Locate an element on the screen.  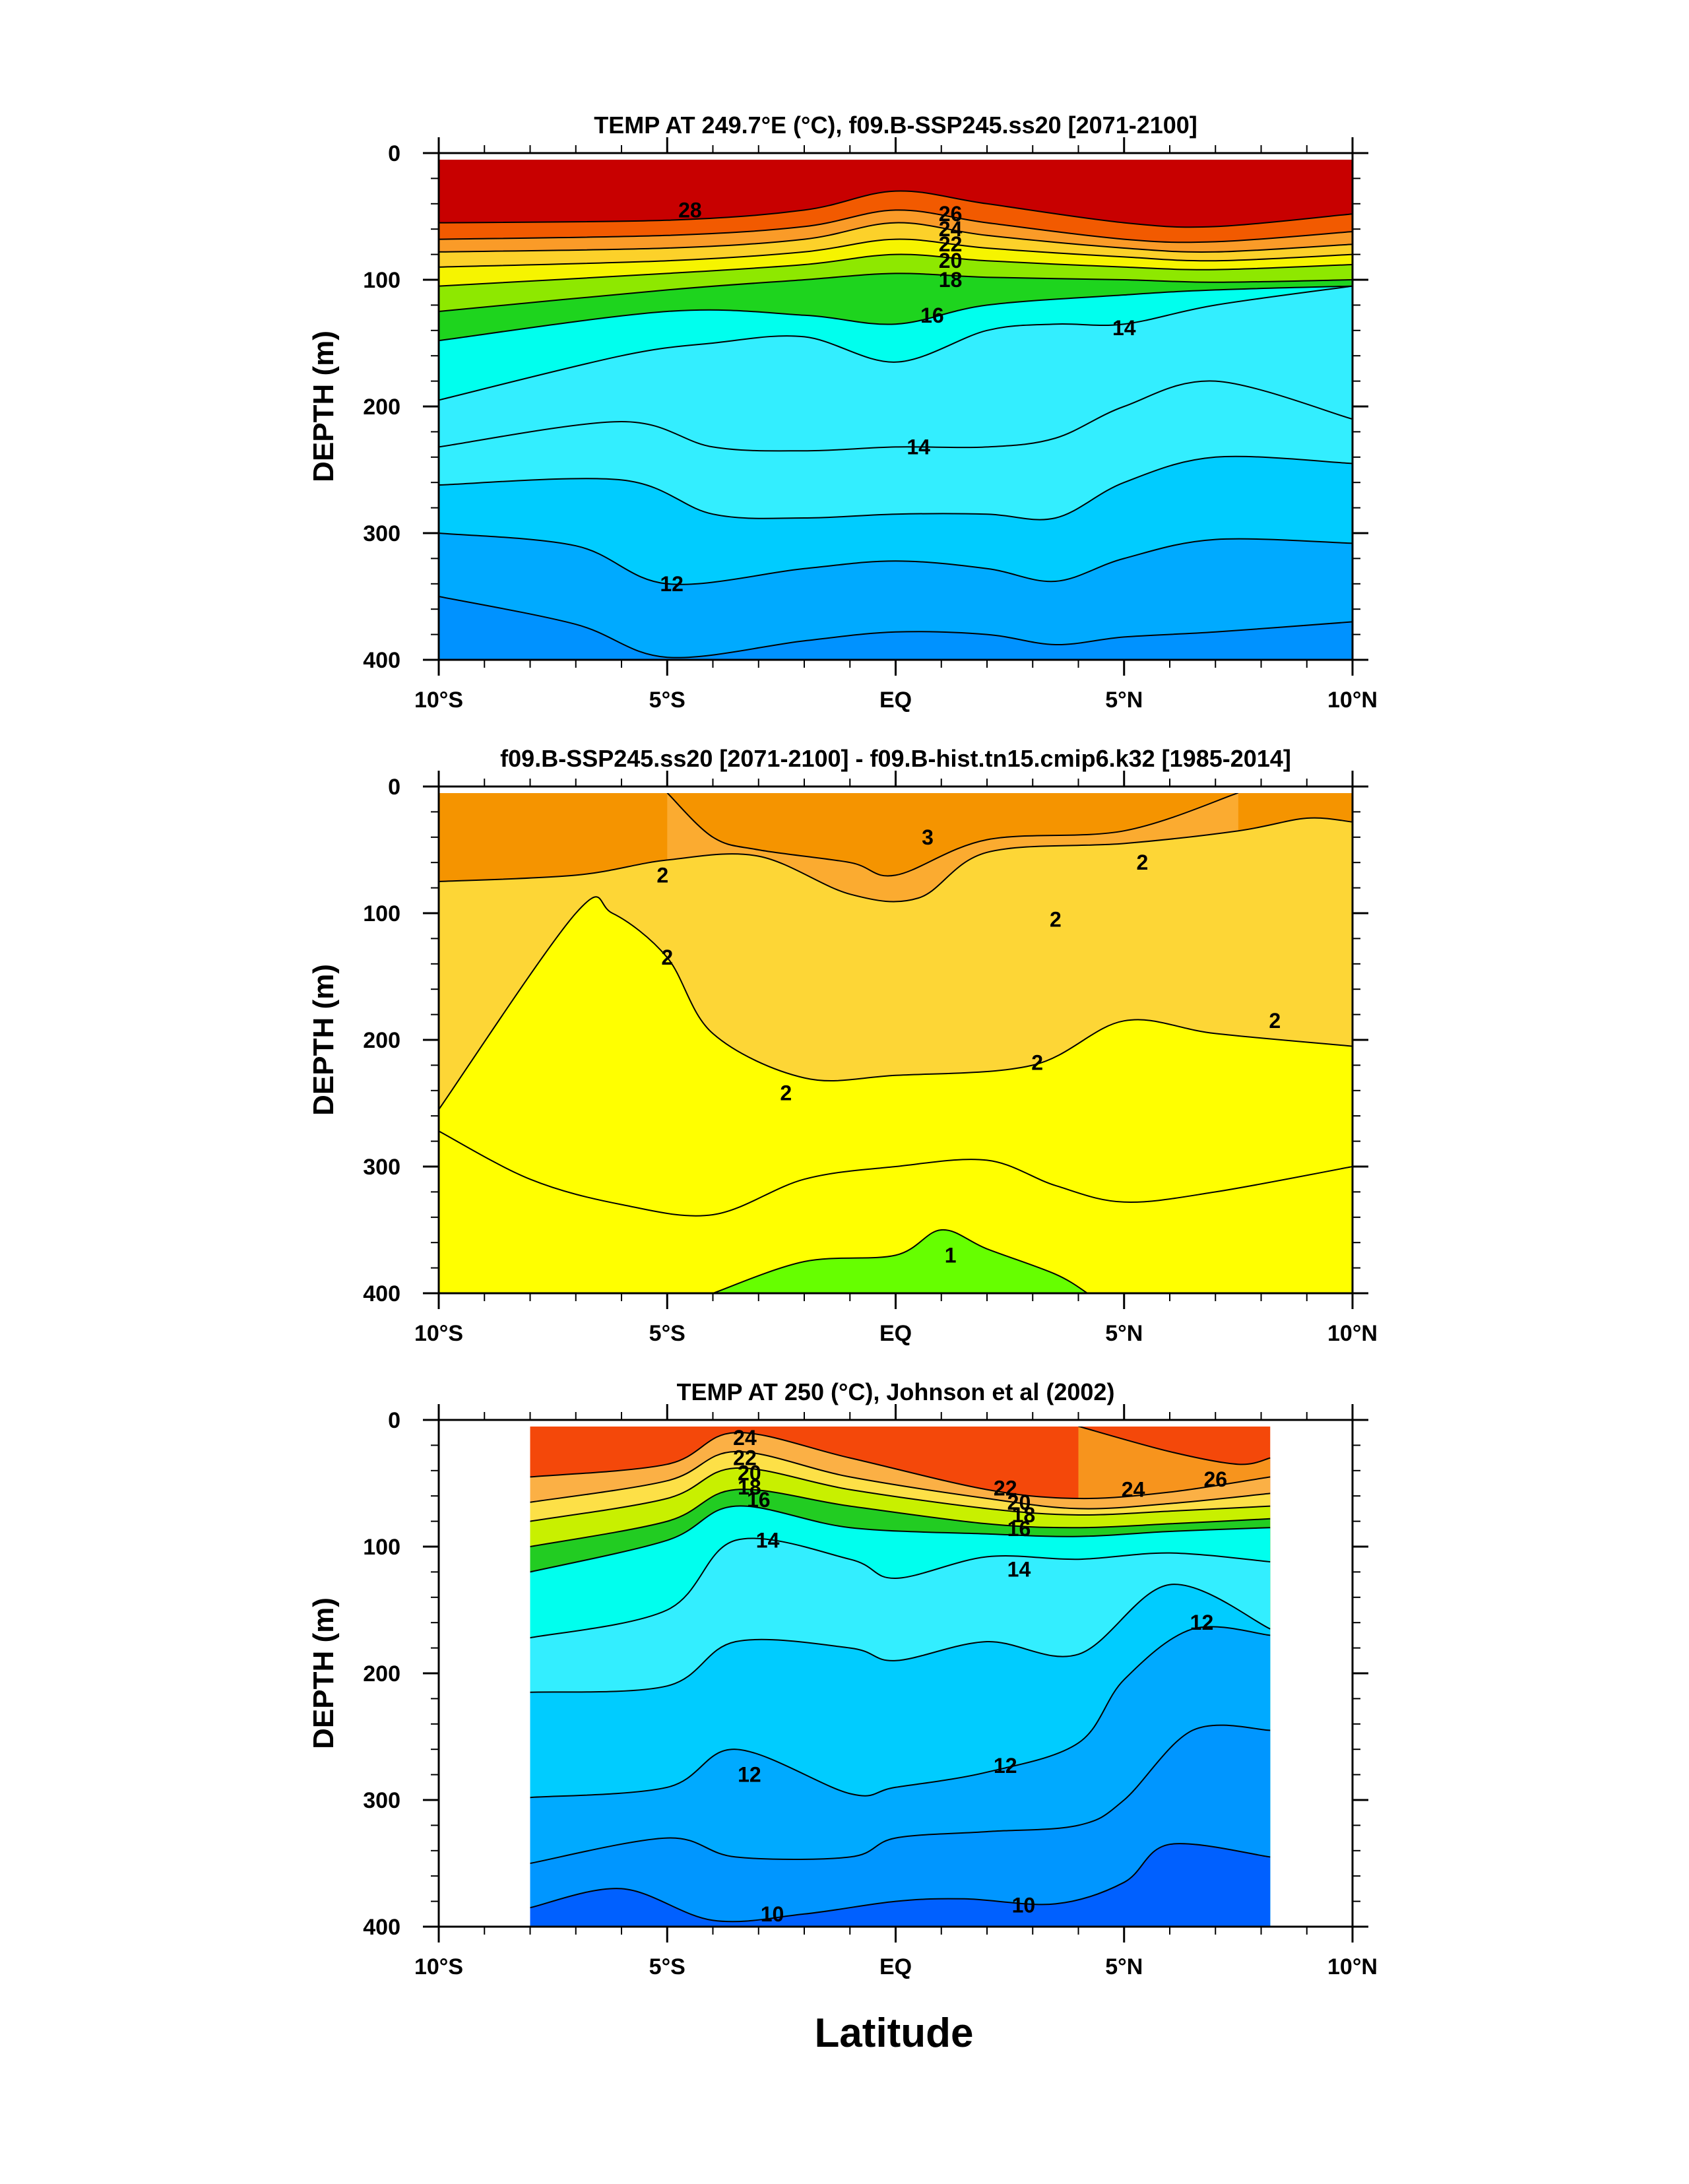
contour-label: 10 is located at coordinates (772, 1914).